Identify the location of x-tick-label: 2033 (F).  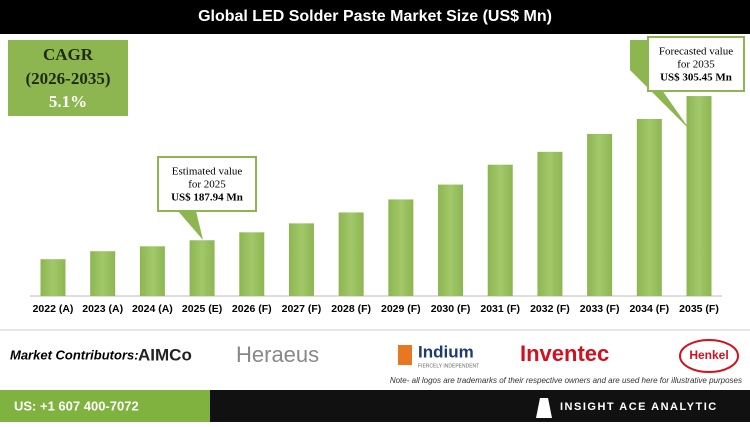
(600, 309).